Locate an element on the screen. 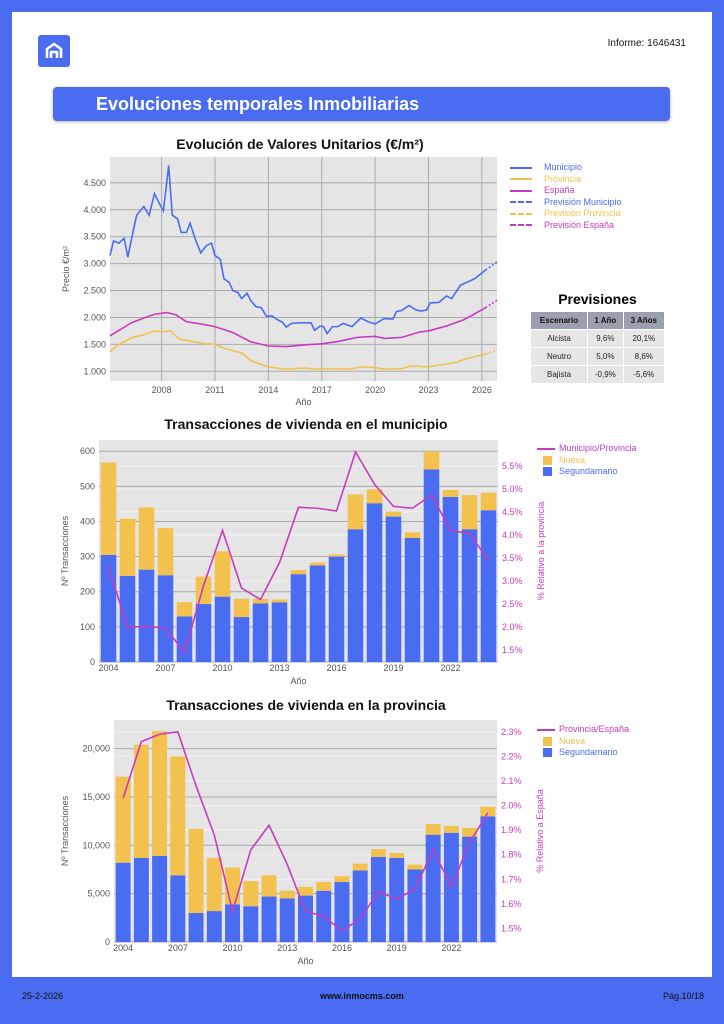  section-banner: Evoluciones temporales Inmobiliarias is located at coordinates (361, 104).